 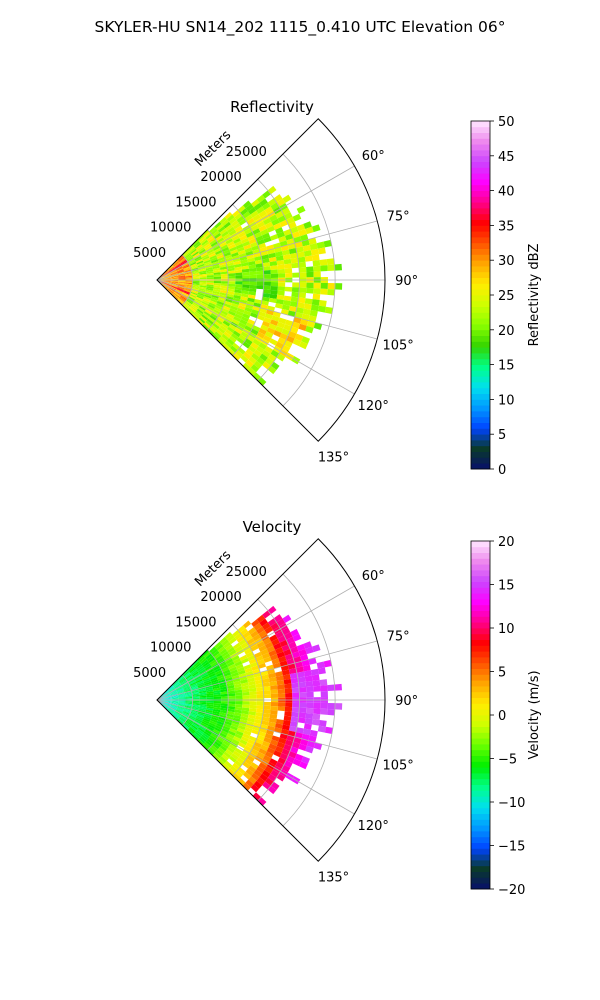 I want to click on theta-tick-label: 135°, so click(x=333, y=878).